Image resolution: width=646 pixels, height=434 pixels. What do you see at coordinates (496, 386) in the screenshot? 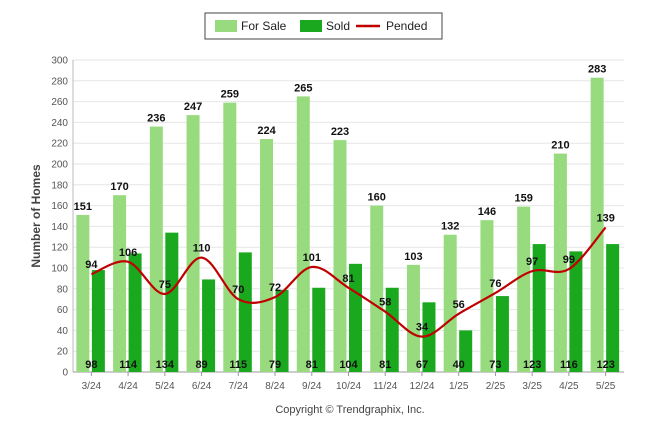
I see `x-tick-label: 2/25` at bounding box center [496, 386].